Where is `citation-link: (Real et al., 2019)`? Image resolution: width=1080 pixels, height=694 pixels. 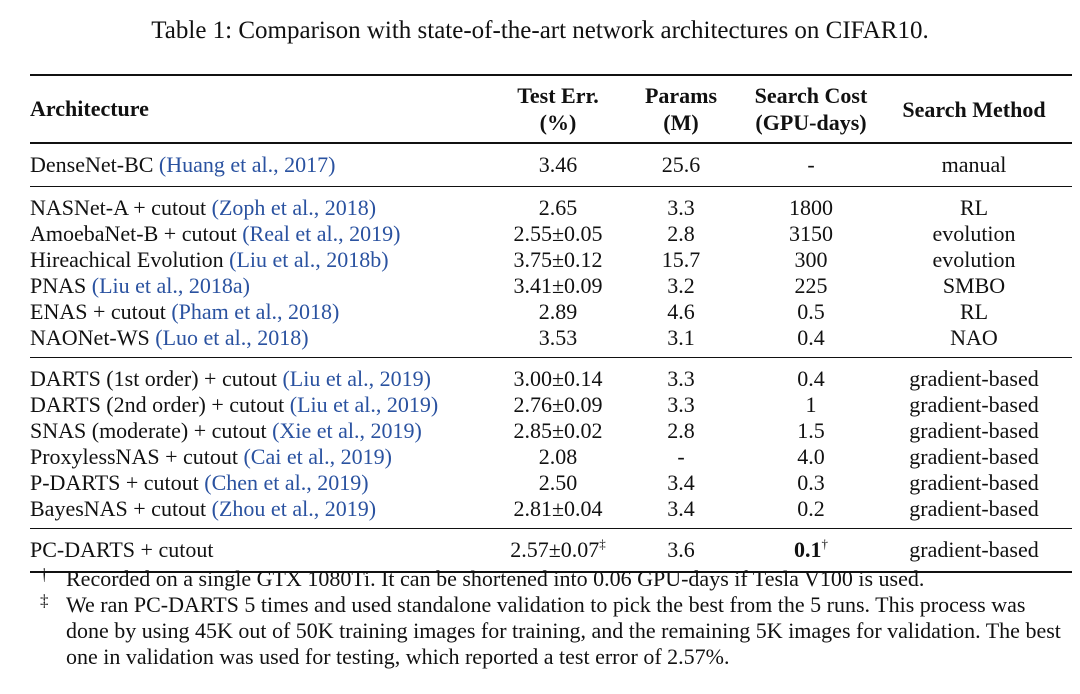
citation-link: (Real et al., 2019) is located at coordinates (321, 233).